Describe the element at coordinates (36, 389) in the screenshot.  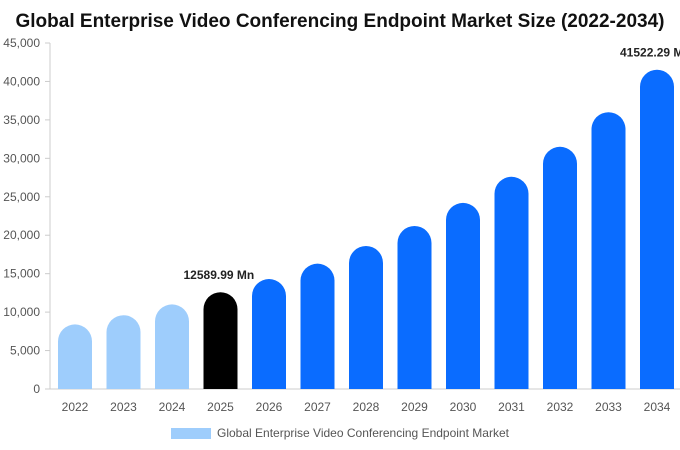
I see `y-tick-label: 0` at that location.